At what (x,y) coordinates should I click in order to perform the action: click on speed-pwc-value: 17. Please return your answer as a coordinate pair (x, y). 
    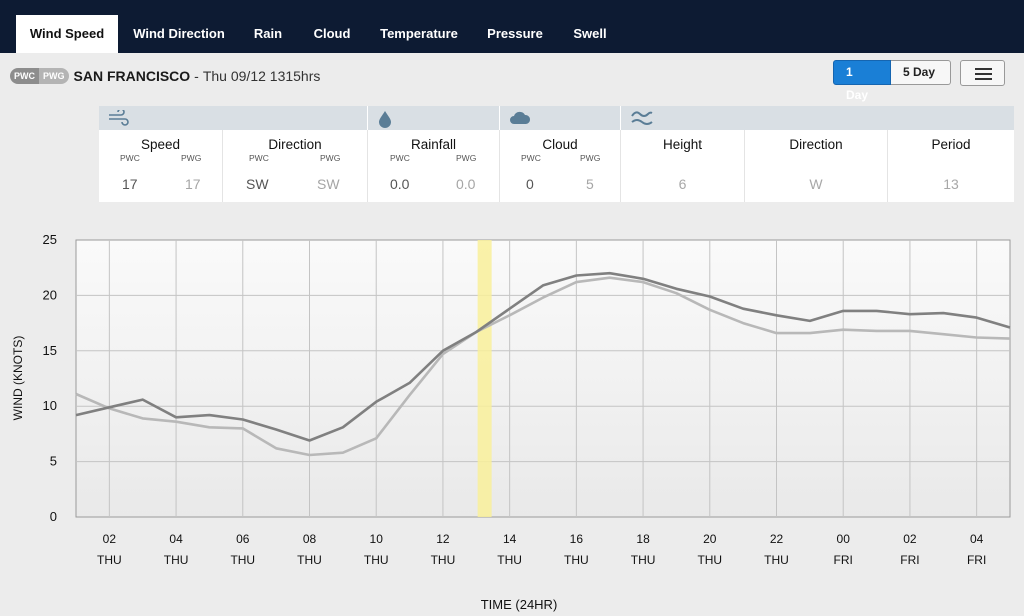
    Looking at the image, I should click on (130, 184).